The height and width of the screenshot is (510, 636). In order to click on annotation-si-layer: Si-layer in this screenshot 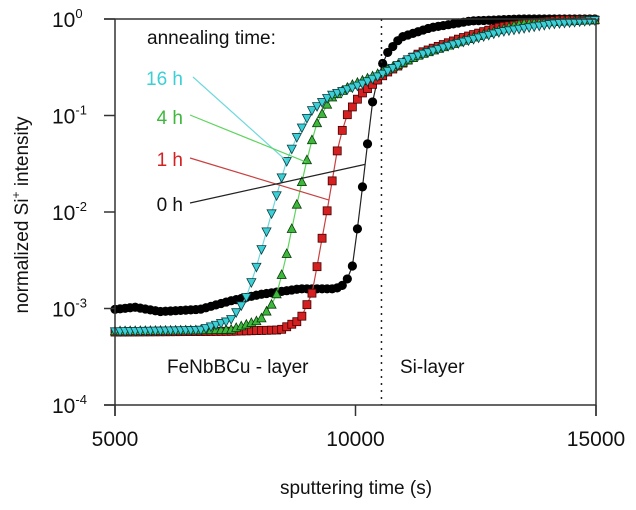, I will do `click(432, 367)`.